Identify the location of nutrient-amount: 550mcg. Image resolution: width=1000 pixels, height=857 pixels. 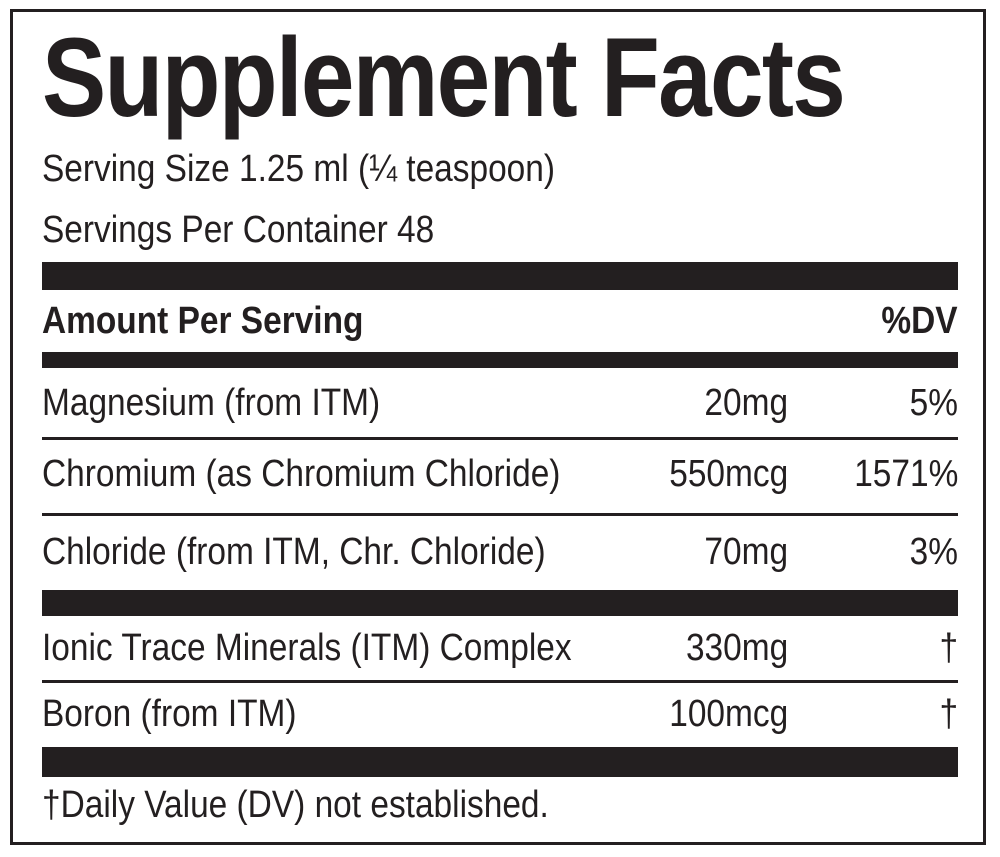
(728, 474).